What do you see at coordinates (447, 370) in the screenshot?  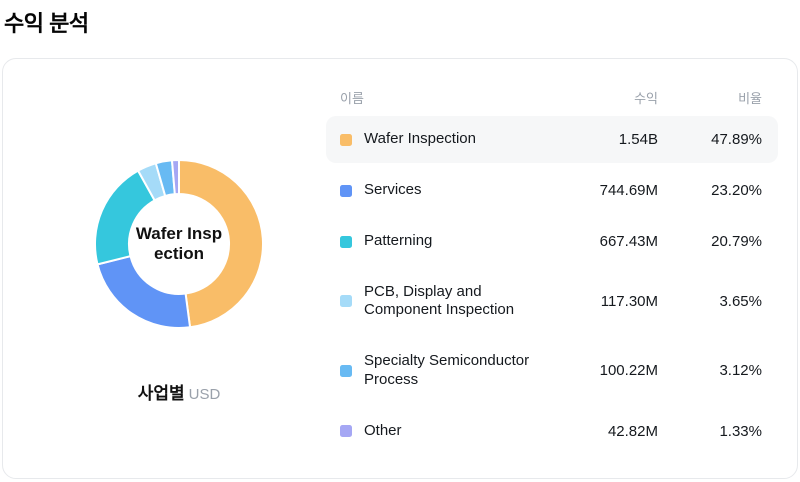 I see `segment-label: Specialty Semiconductor Process` at bounding box center [447, 370].